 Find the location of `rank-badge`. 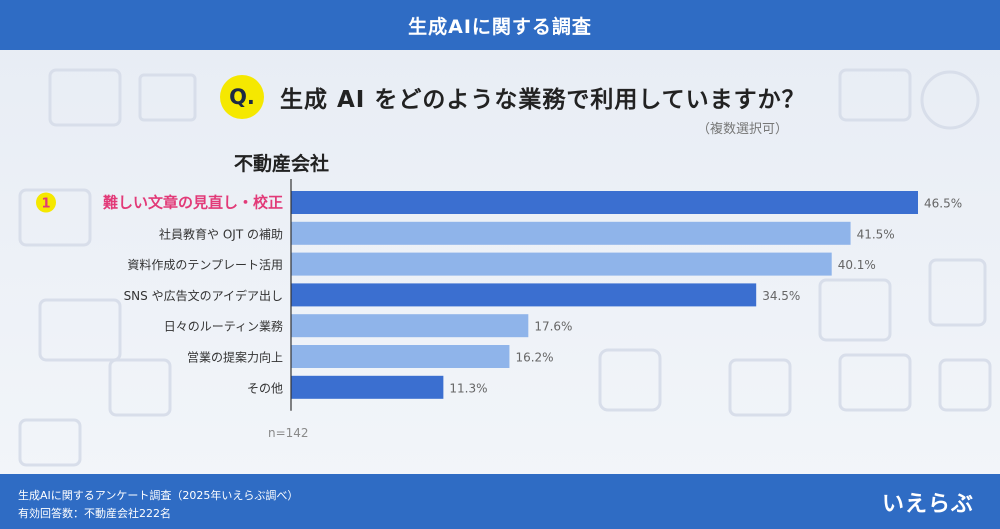

rank-badge is located at coordinates (46, 202).